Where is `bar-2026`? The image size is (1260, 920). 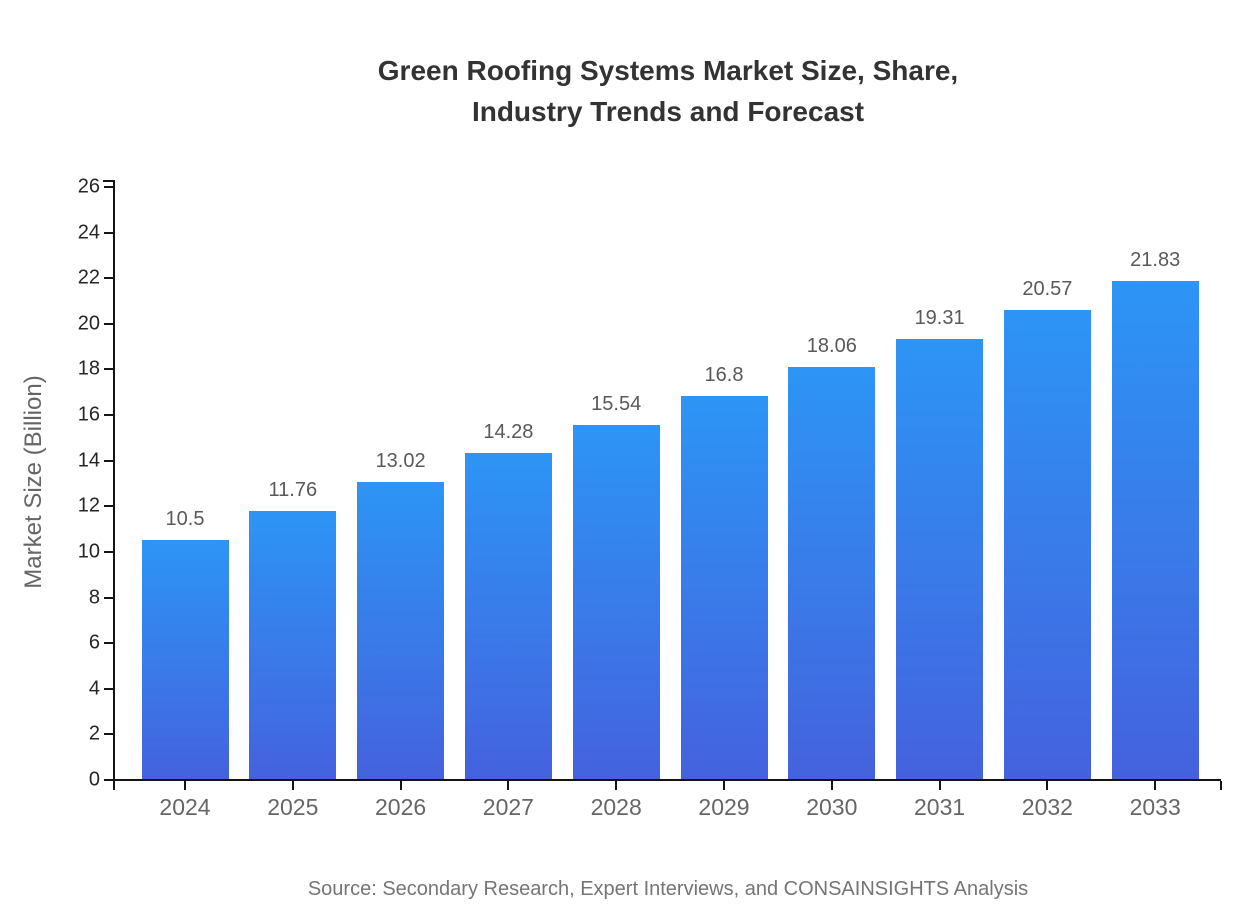
bar-2026 is located at coordinates (401, 630).